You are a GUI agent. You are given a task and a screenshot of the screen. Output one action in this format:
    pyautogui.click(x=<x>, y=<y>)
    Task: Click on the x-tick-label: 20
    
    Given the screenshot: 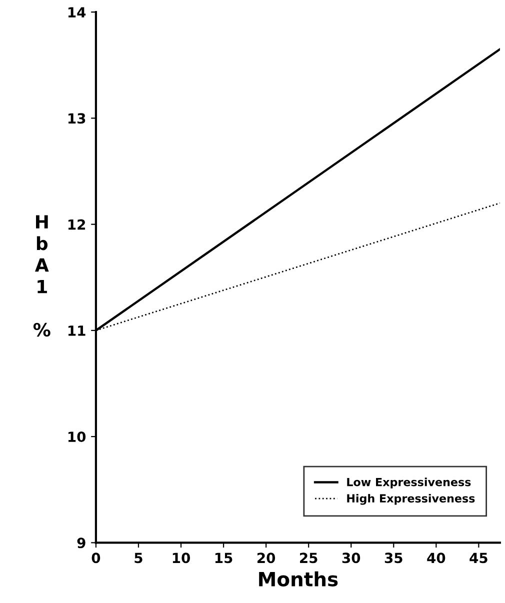 What is the action you would take?
    pyautogui.click(x=266, y=558)
    